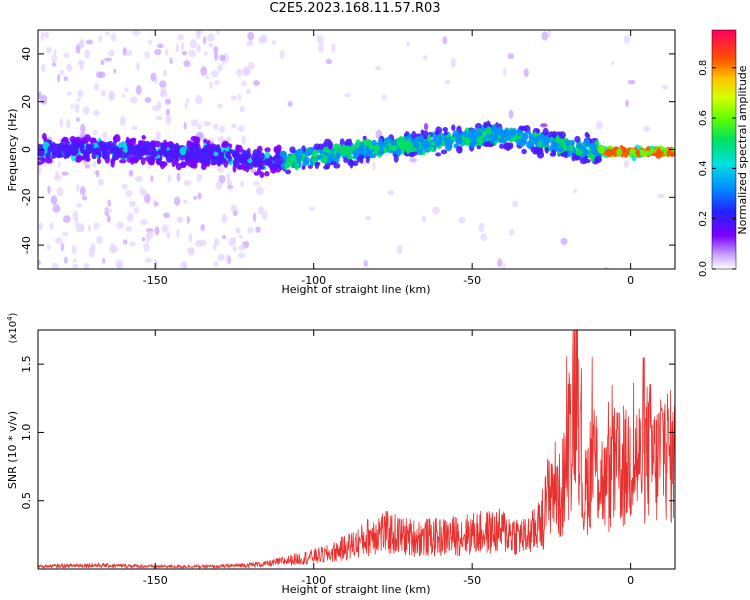 This screenshot has width=750, height=600. Describe the element at coordinates (12, 150) in the screenshot. I see `spectrogram-y-label: Frequency (Hz)` at that location.